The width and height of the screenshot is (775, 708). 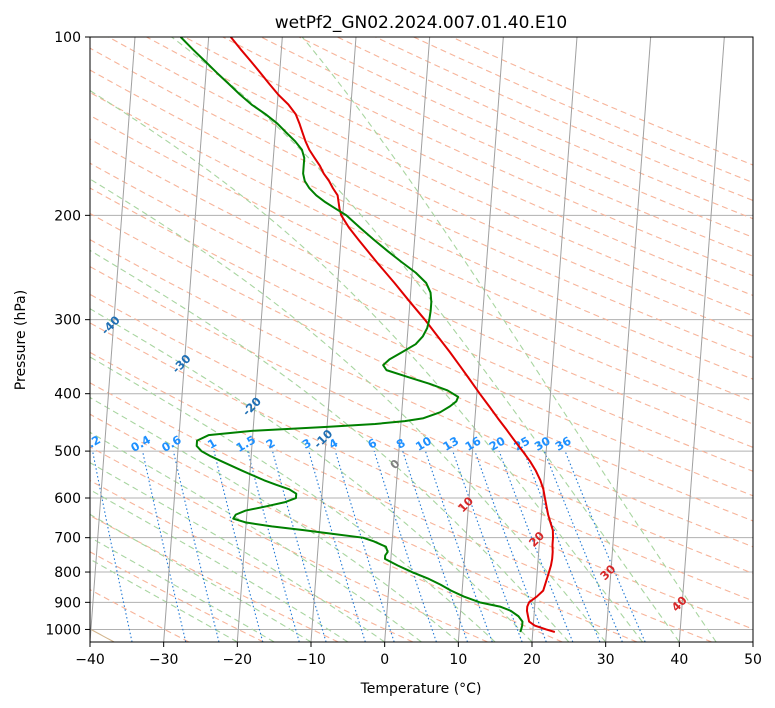 What do you see at coordinates (532, 660) in the screenshot?
I see `x-tick-label: 20` at bounding box center [532, 660].